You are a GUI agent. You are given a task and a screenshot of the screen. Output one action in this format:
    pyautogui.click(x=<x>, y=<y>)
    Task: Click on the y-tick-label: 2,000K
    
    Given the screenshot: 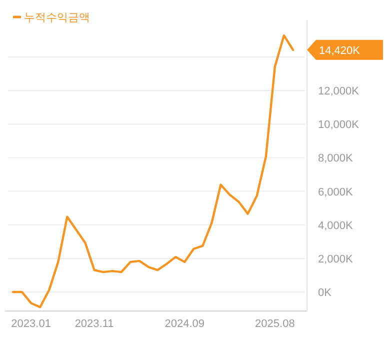 What is the action you would take?
    pyautogui.click(x=336, y=259)
    